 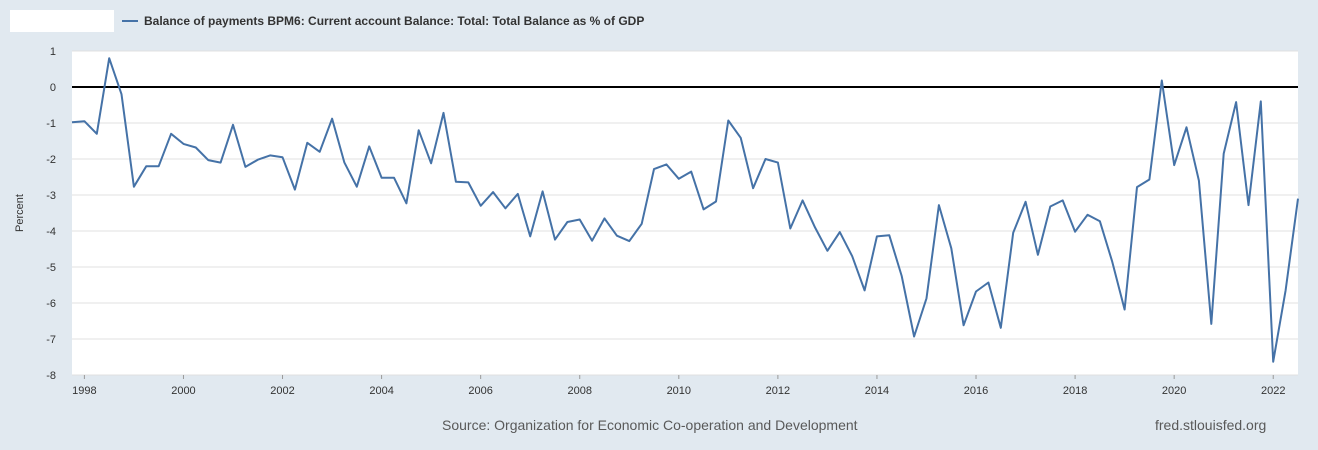 I want to click on chart-header-box, so click(x=62, y=21).